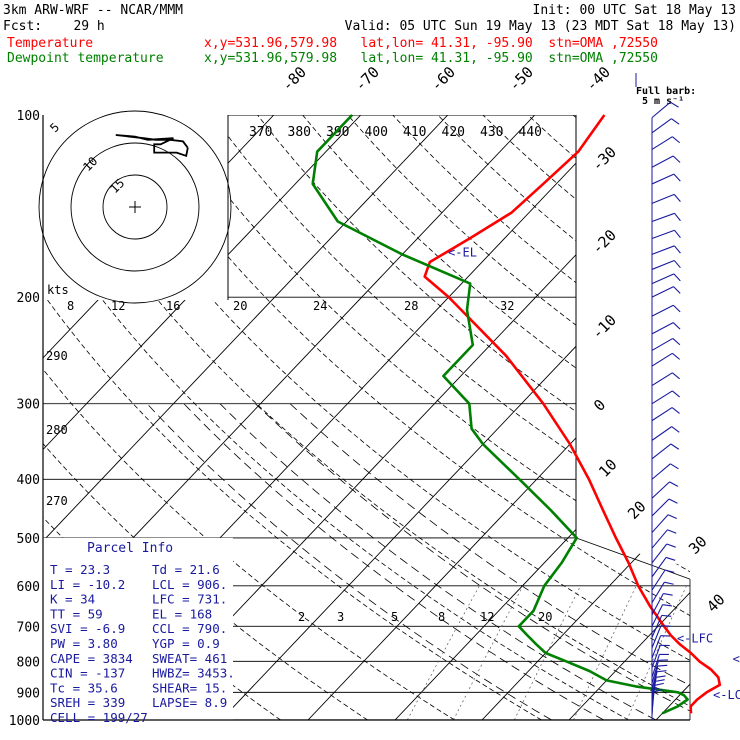 Image resolution: width=740 pixels, height=740 pixels. I want to click on mixing-ratio-line, so click(488, 652).